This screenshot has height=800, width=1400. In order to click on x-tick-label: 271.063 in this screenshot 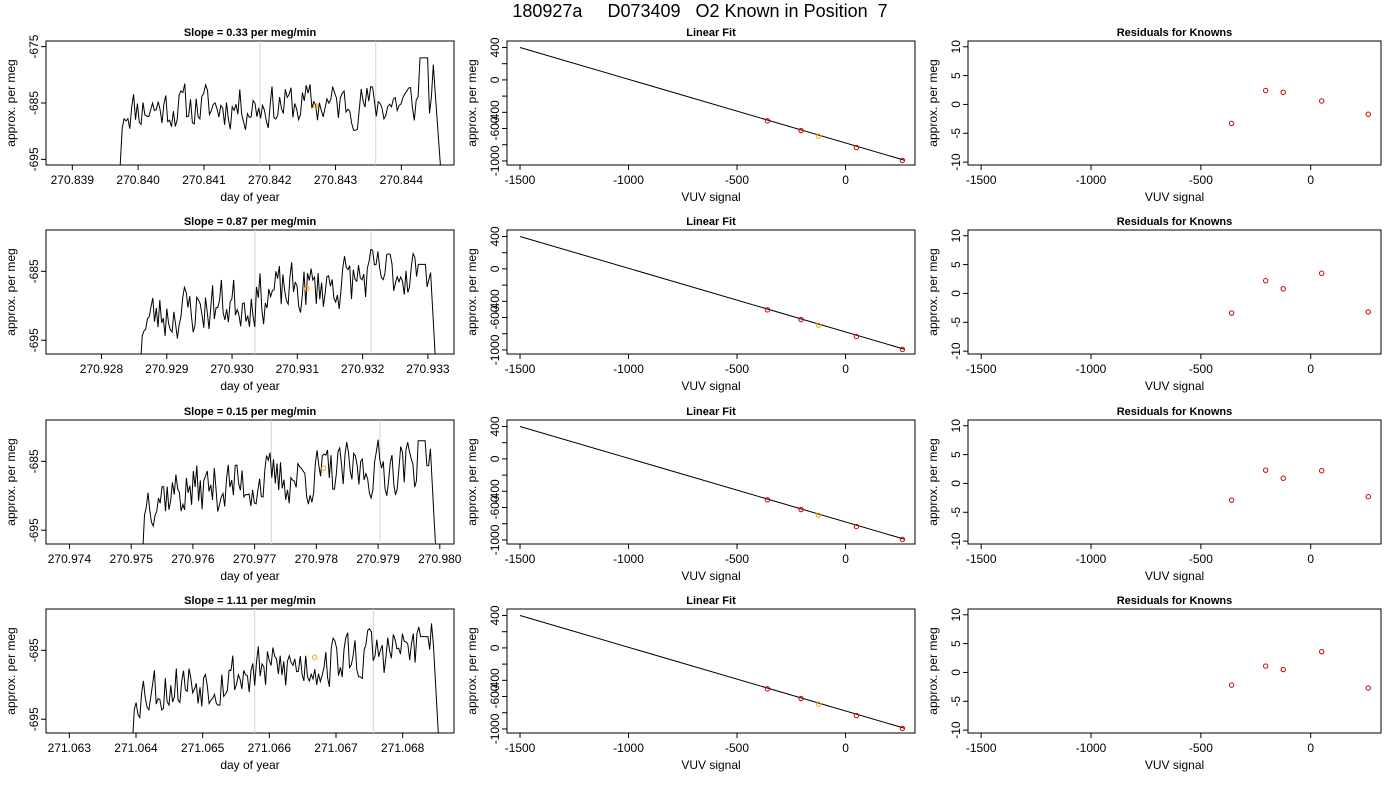, I will do `click(70, 748)`.